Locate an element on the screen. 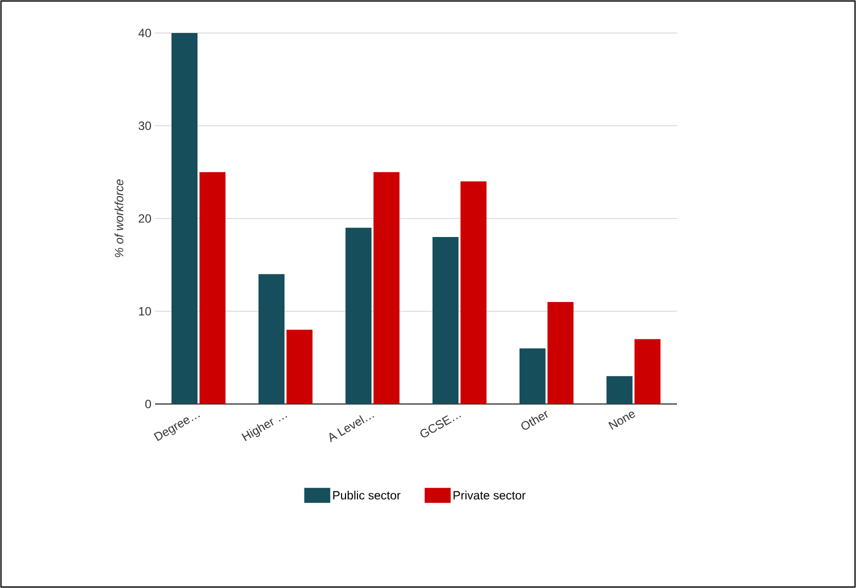 The height and width of the screenshot is (588, 856). legend-label: Public sector is located at coordinates (366, 495).